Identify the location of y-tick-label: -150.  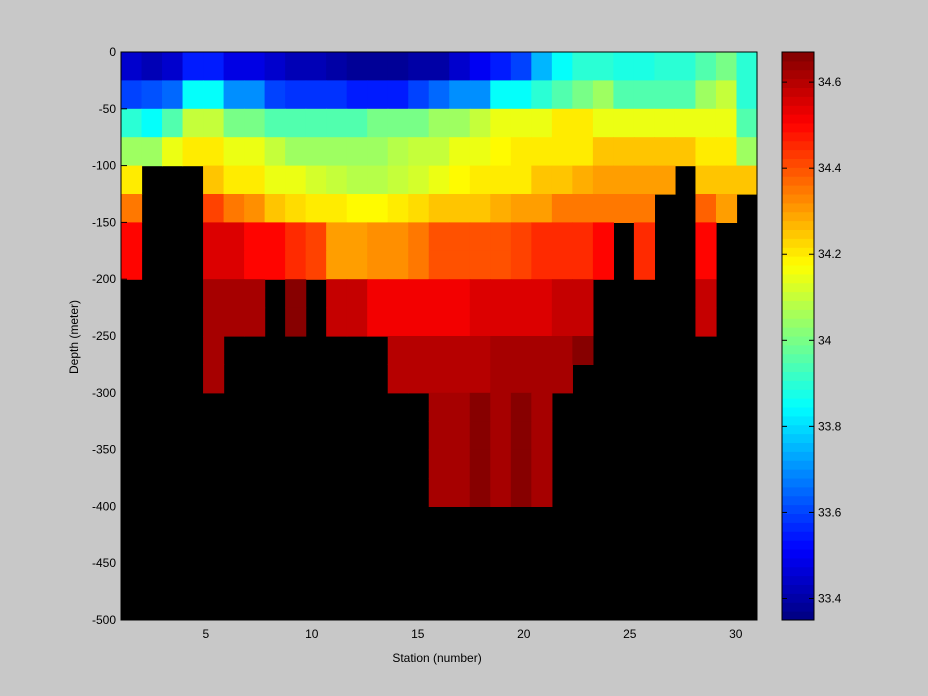
(104, 222).